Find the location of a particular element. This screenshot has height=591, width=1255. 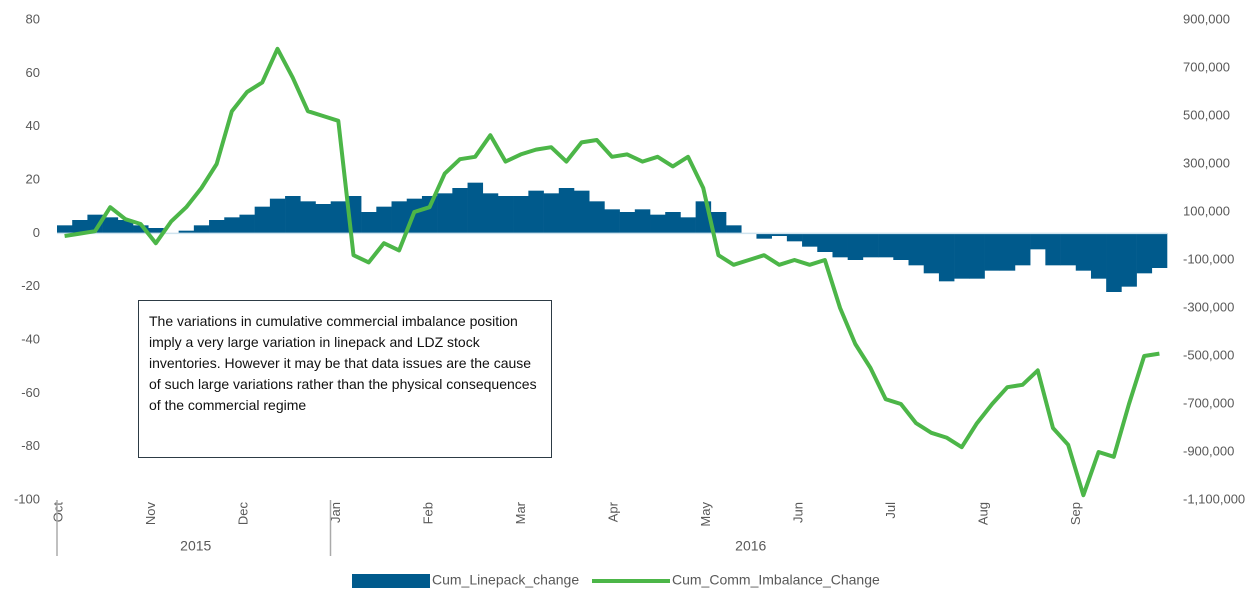

legend-label: Cum_Linepack_change is located at coordinates (505, 580).